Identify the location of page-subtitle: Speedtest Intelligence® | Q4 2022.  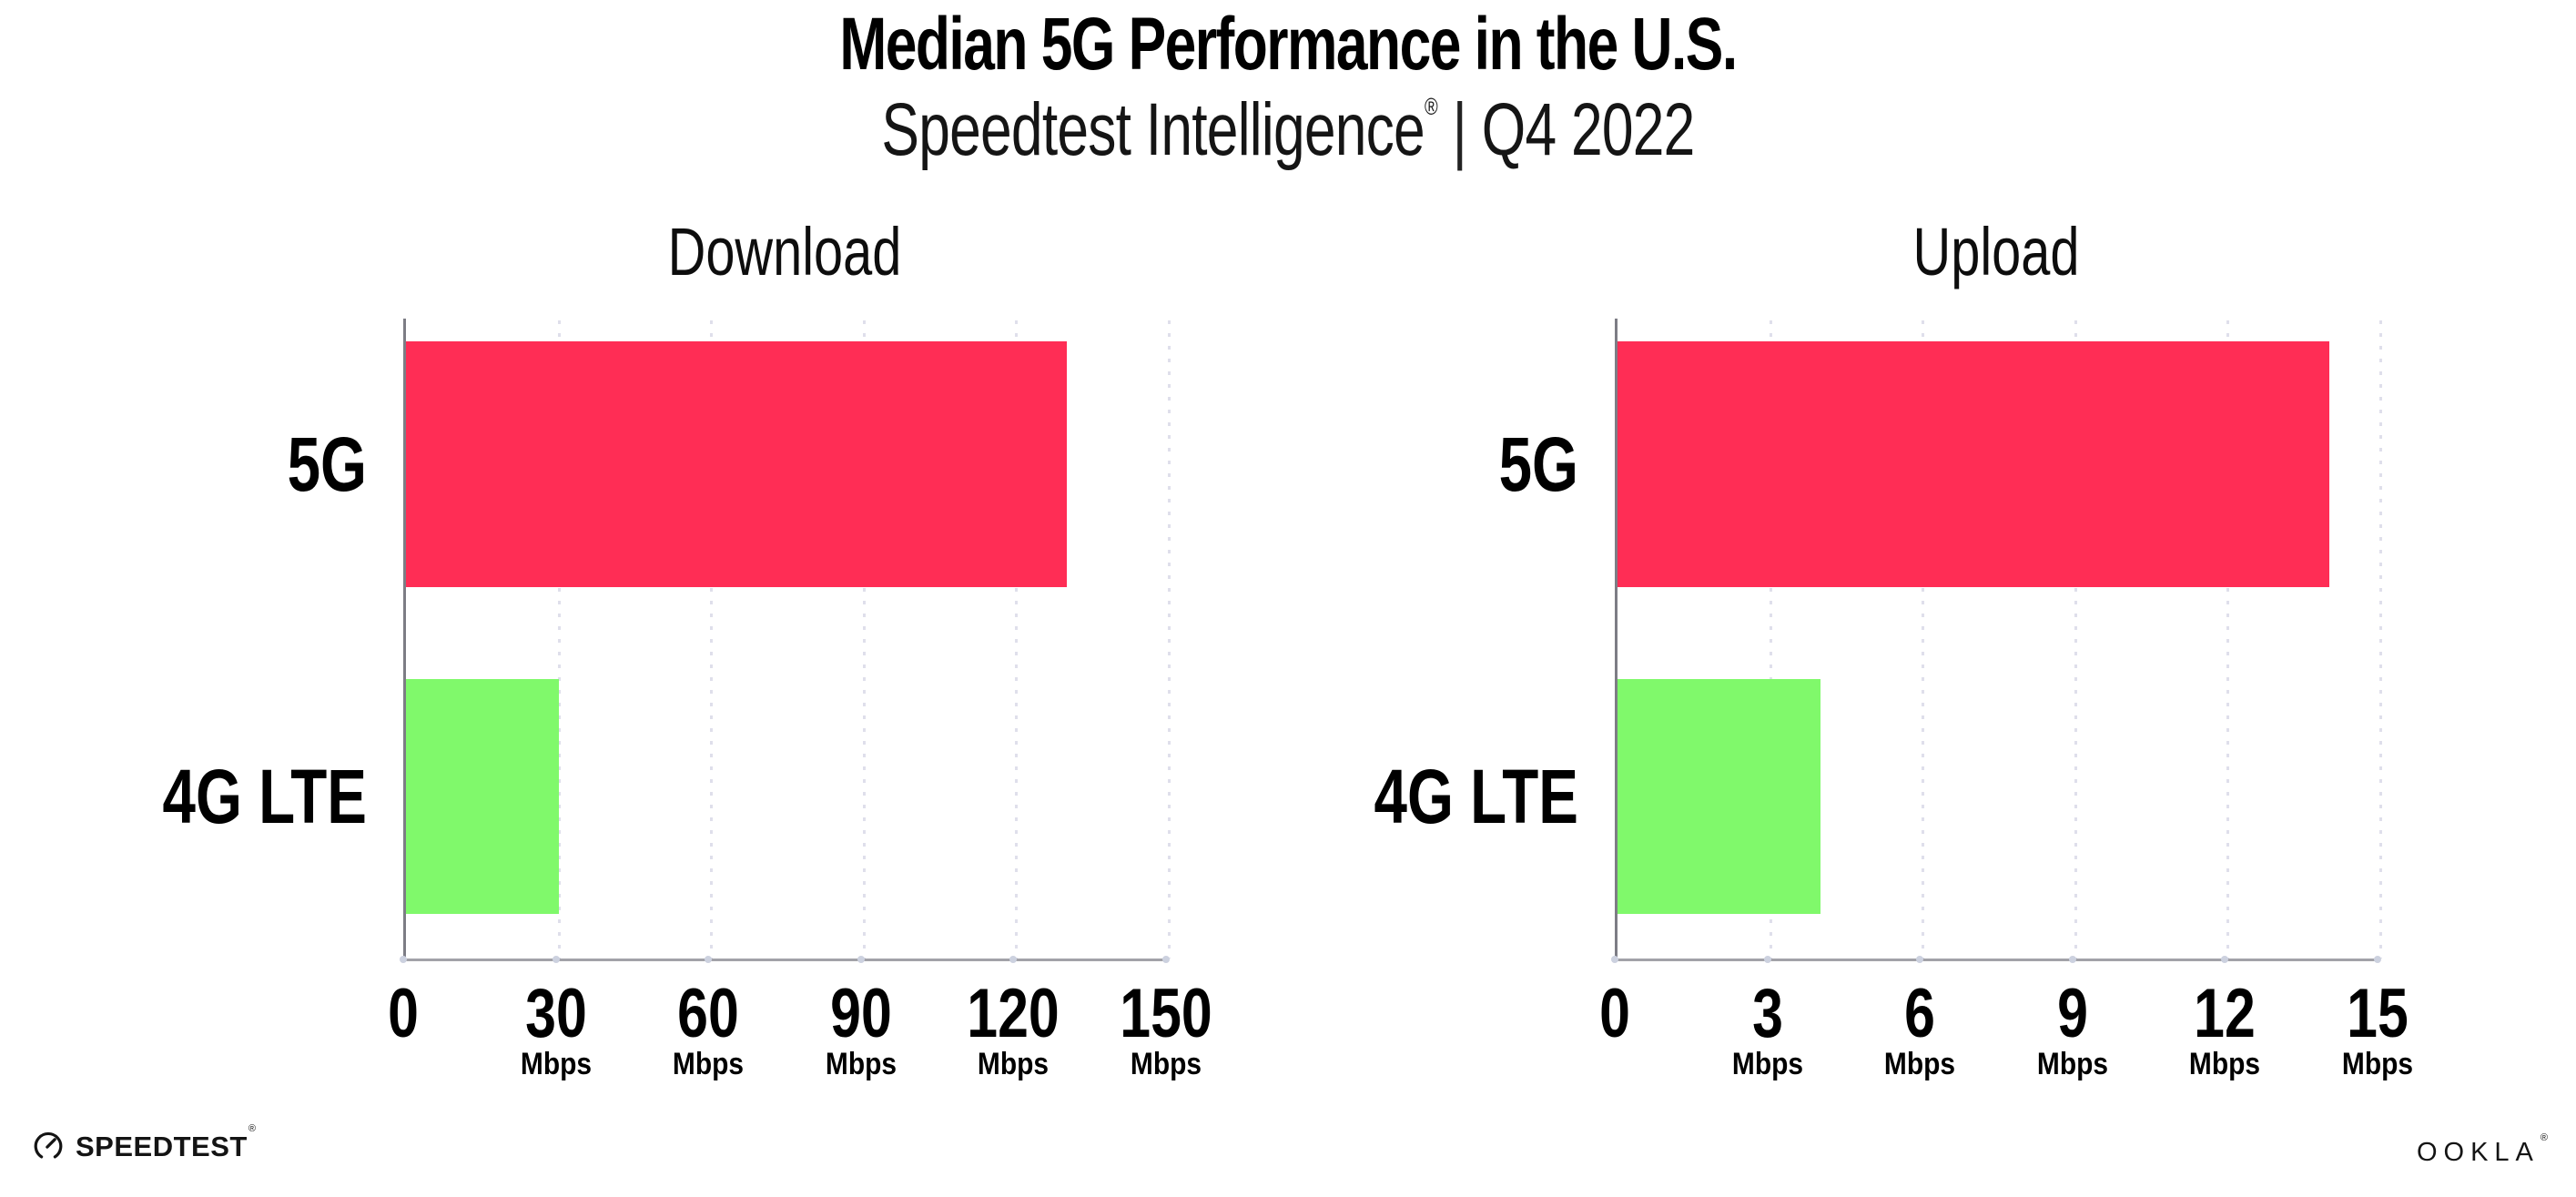
(1288, 130).